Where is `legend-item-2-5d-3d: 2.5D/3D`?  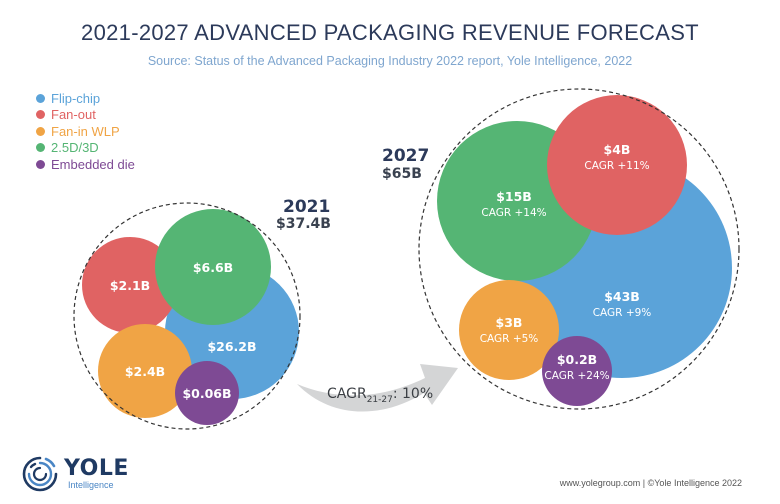 legend-item-2-5d-3d: 2.5D/3D is located at coordinates (85, 148).